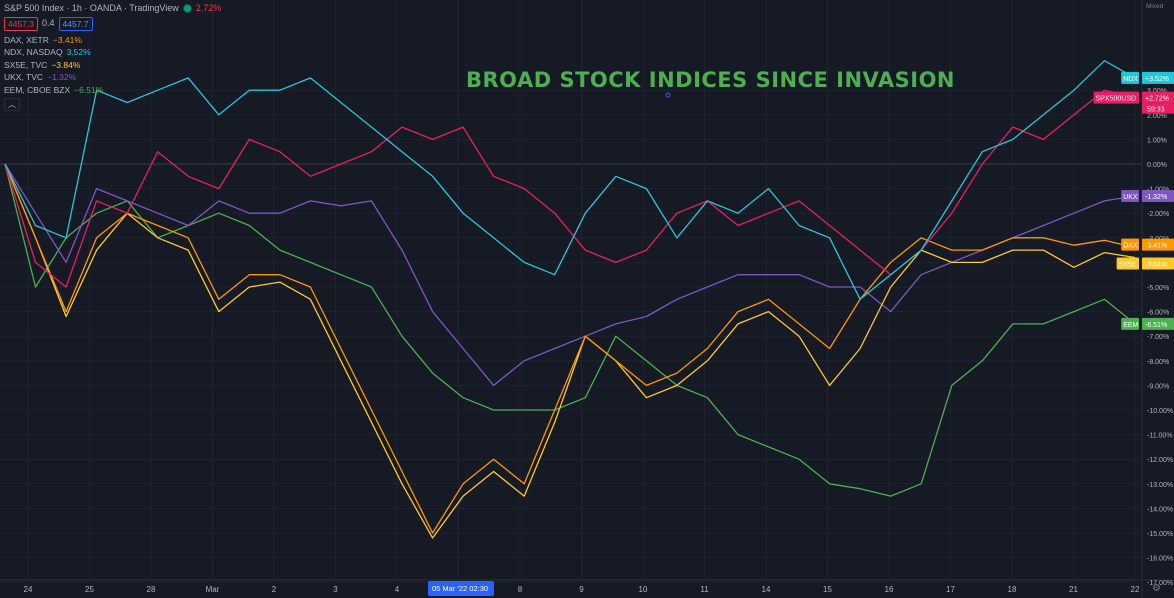 The image size is (1174, 598). What do you see at coordinates (1130, 197) in the screenshot?
I see `svg-text: UKX` at bounding box center [1130, 197].